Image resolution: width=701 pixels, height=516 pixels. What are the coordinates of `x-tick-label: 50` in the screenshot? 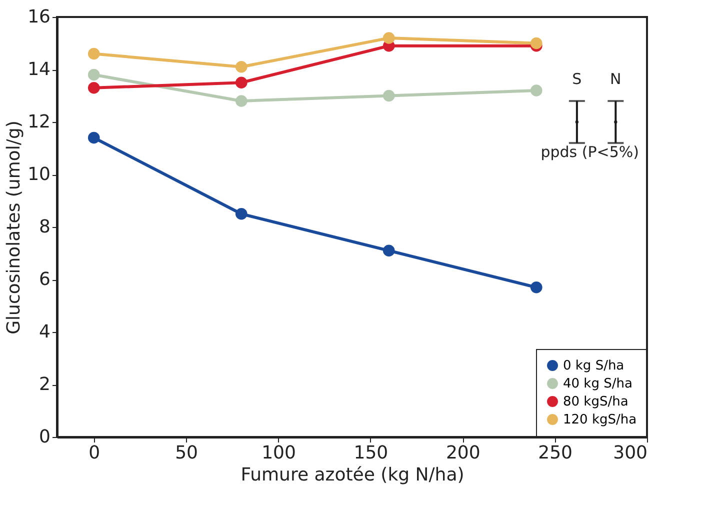 It's located at (186, 453).